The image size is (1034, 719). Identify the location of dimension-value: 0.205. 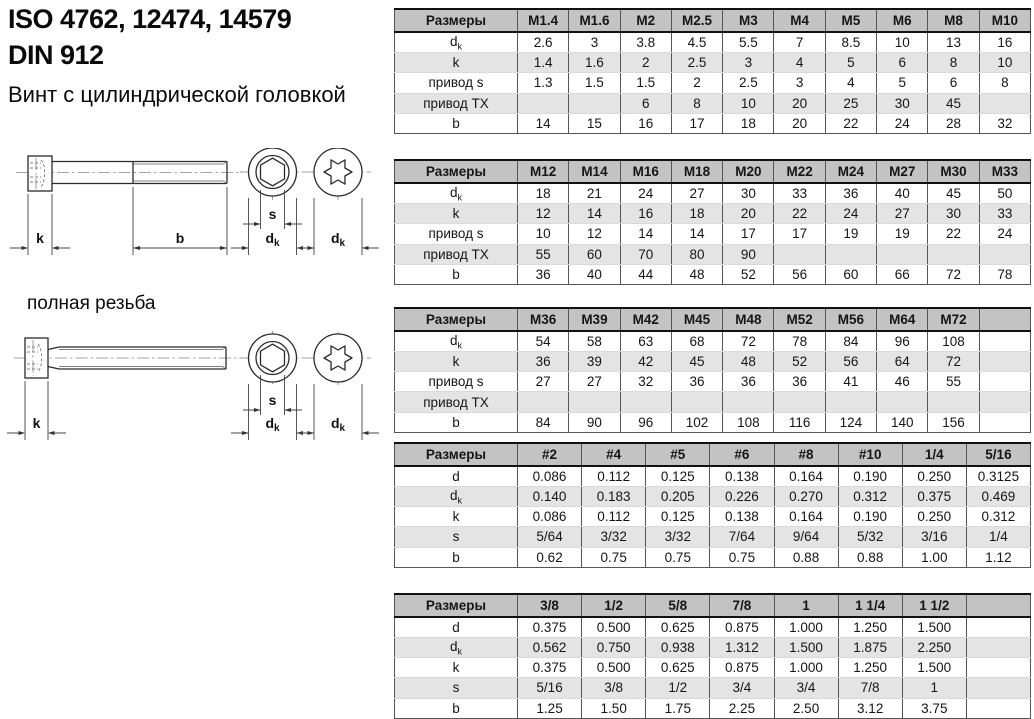
(677, 497).